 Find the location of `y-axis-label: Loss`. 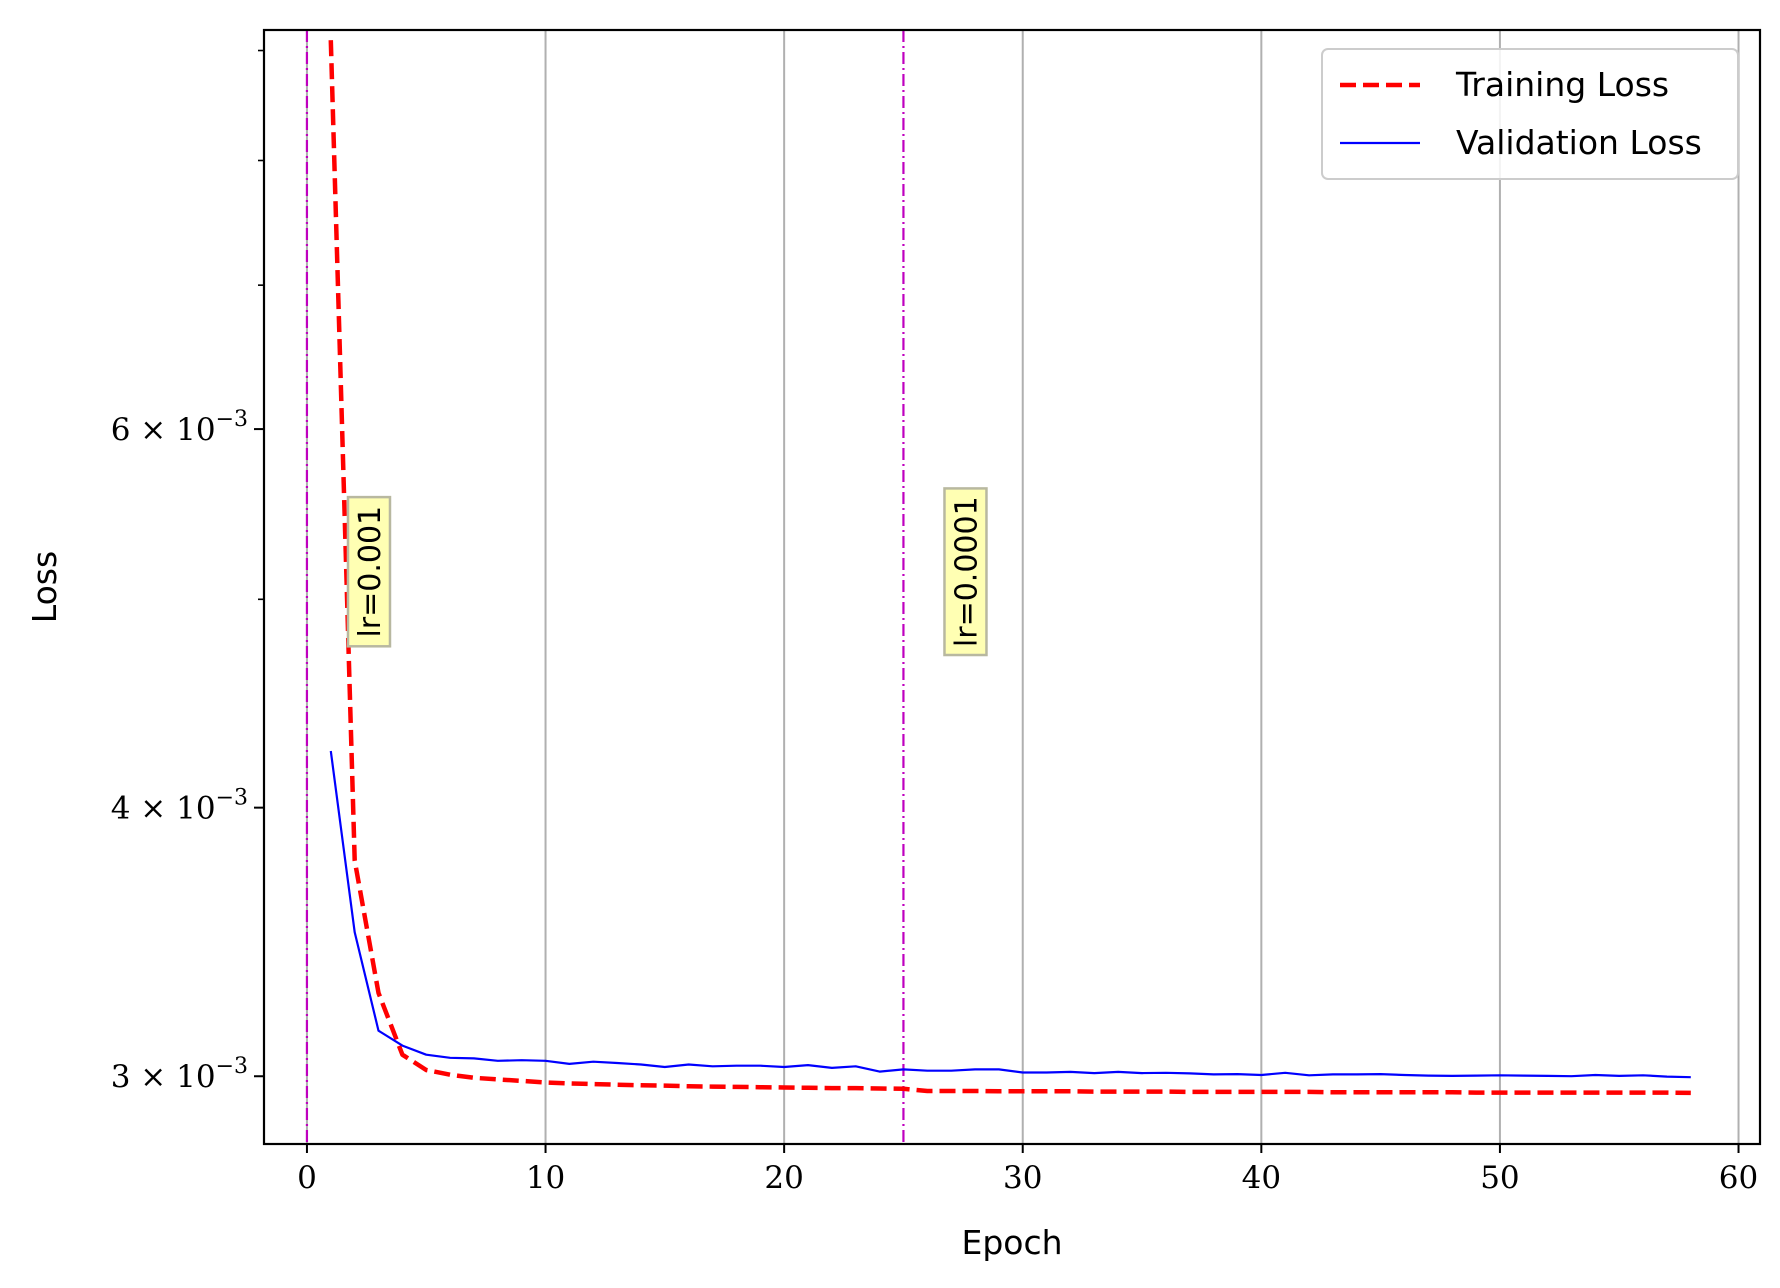

y-axis-label: Loss is located at coordinates (44, 587).